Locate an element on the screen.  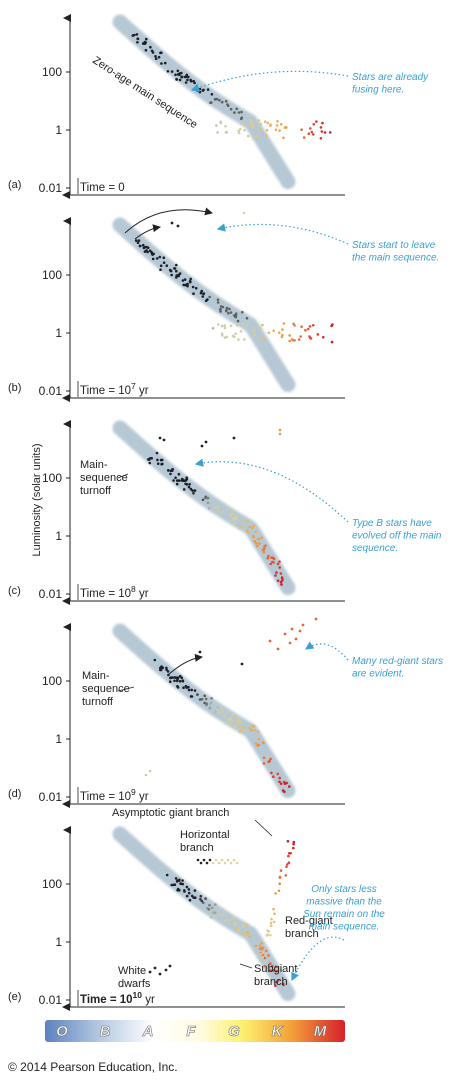
note-text-line-2: the main sequence. is located at coordinates (395, 258).